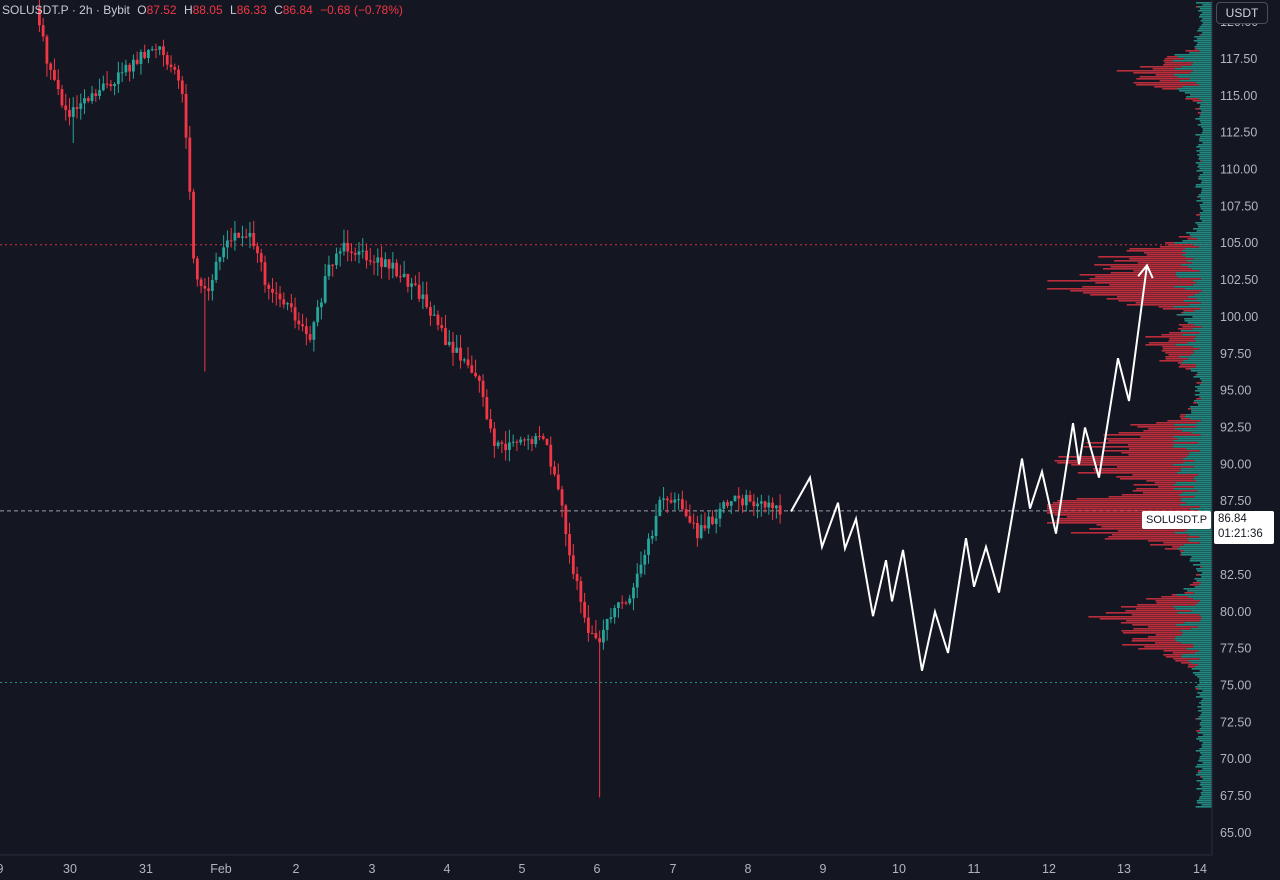 This screenshot has width=1280, height=880. I want to click on symbol-name: SOLUSDT.P, so click(35, 10).